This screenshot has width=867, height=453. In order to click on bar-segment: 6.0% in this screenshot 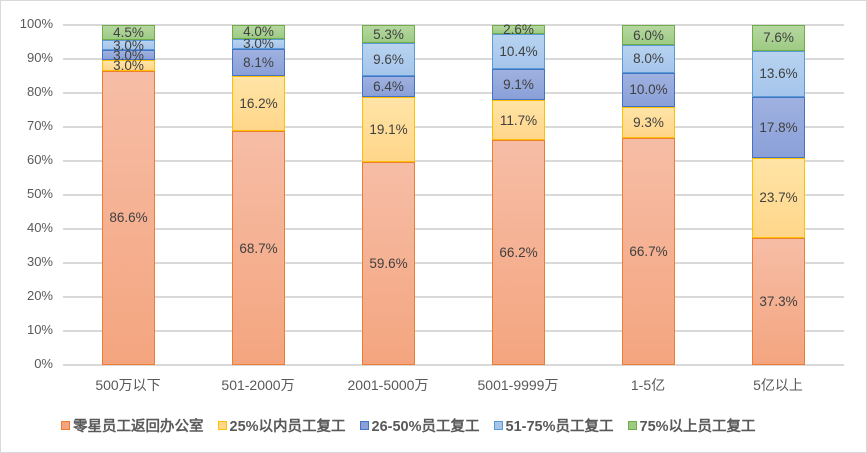, I will do `click(648, 35)`.